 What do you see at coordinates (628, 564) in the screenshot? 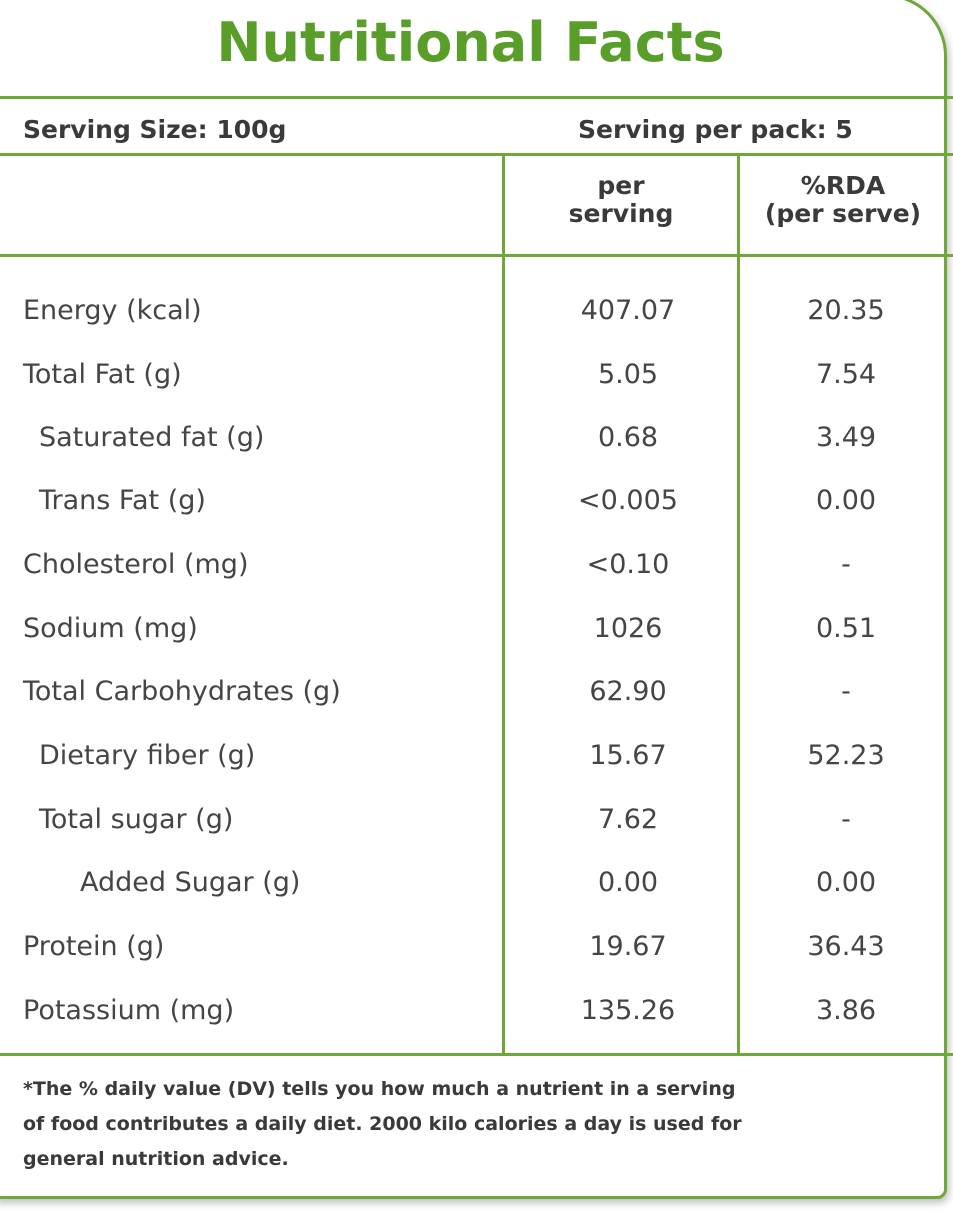
I see `per-serving-value: <0.10` at bounding box center [628, 564].